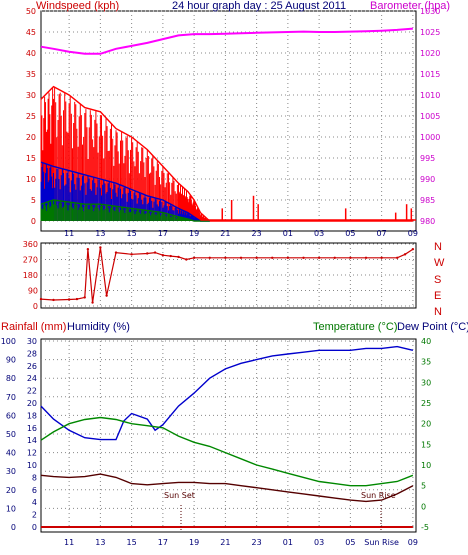  Describe the element at coordinates (35, 306) in the screenshot. I see `direction-y-tick: 0` at that location.